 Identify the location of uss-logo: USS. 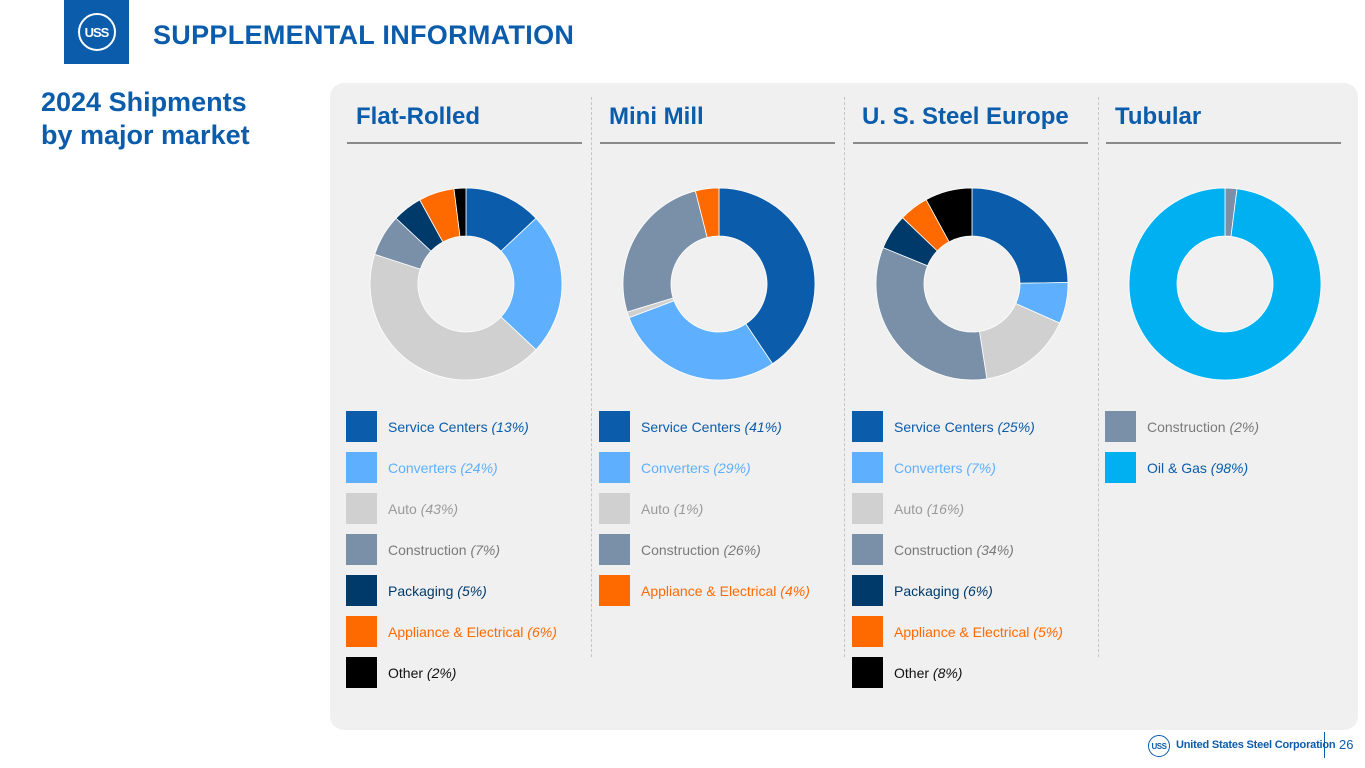
(96, 32).